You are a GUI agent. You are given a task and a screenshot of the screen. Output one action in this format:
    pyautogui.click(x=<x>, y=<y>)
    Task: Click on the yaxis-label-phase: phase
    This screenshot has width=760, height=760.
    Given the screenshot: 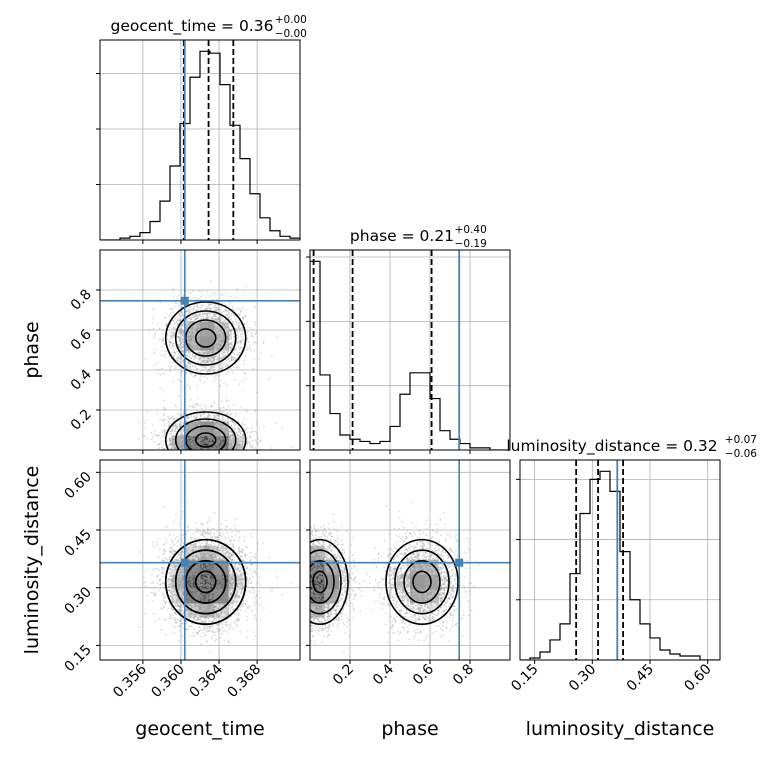 What is the action you would take?
    pyautogui.click(x=32, y=349)
    